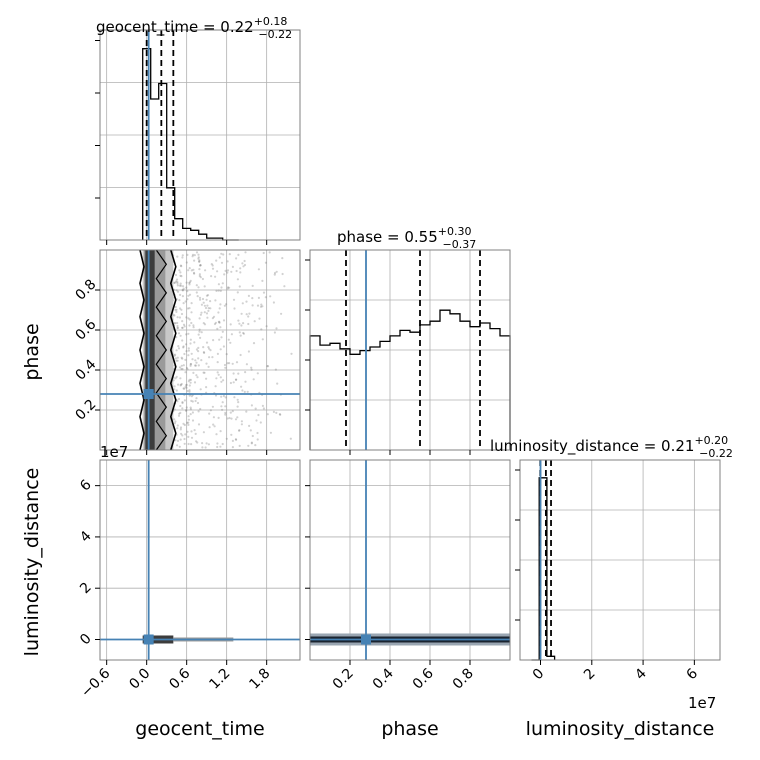 The image size is (760, 760). I want to click on y-tick-label: 4, so click(86, 537).